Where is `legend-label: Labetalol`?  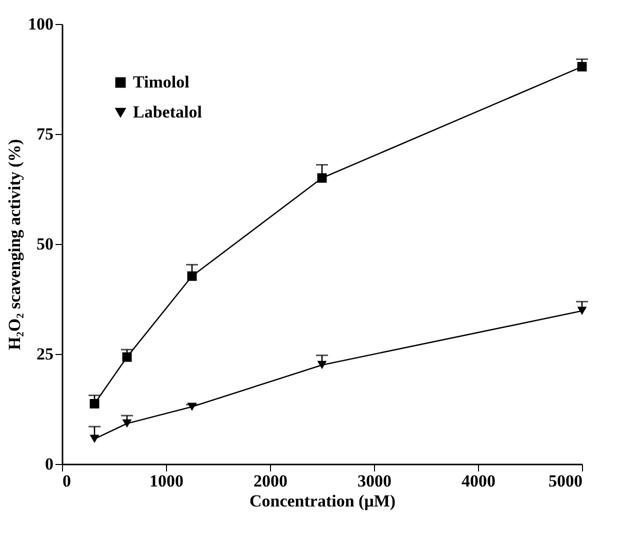 legend-label: Labetalol is located at coordinates (167, 112).